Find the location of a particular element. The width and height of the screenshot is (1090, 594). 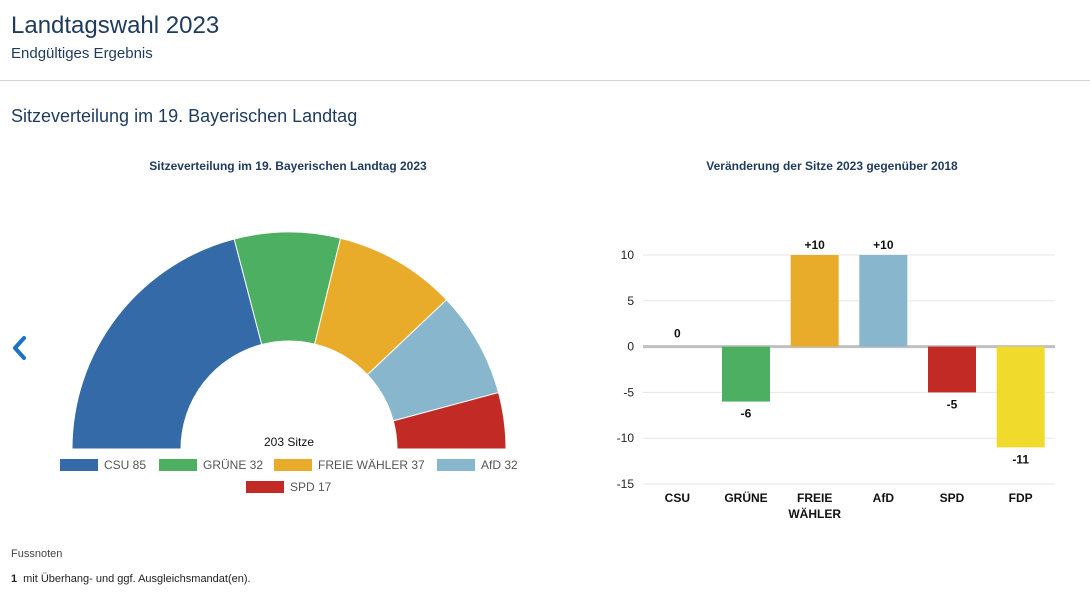

header-divider is located at coordinates (545, 80).